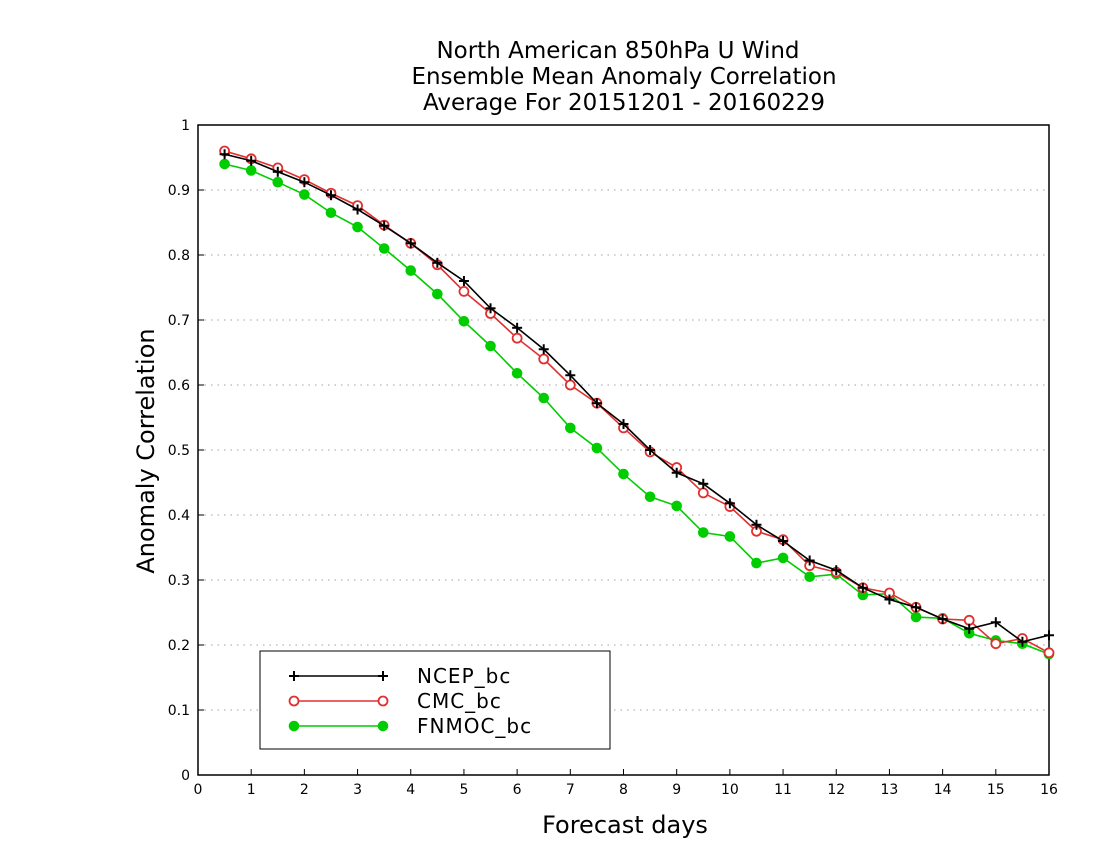 The width and height of the screenshot is (1100, 850). What do you see at coordinates (198, 790) in the screenshot?
I see `x-tick-label-0: 0` at bounding box center [198, 790].